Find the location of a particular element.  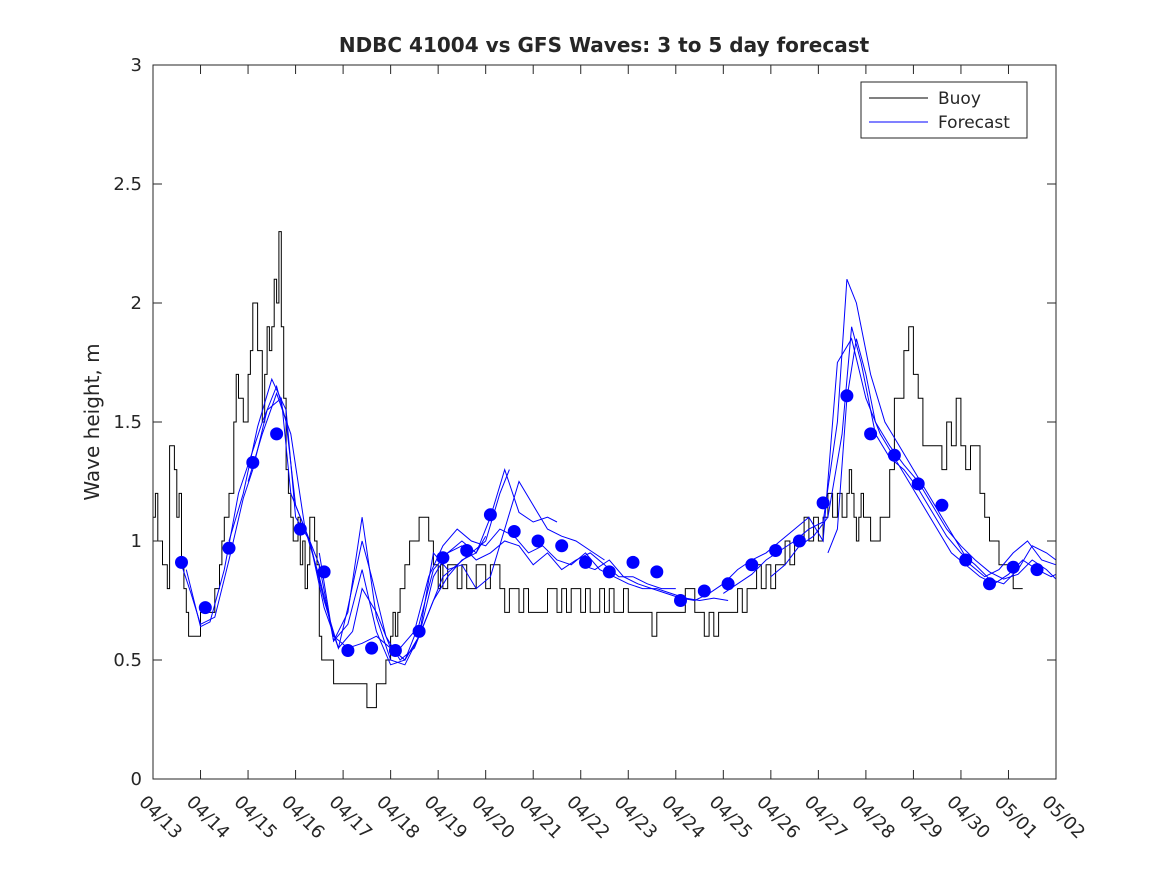

x-tick-label: 04/18 is located at coordinates (398, 818).